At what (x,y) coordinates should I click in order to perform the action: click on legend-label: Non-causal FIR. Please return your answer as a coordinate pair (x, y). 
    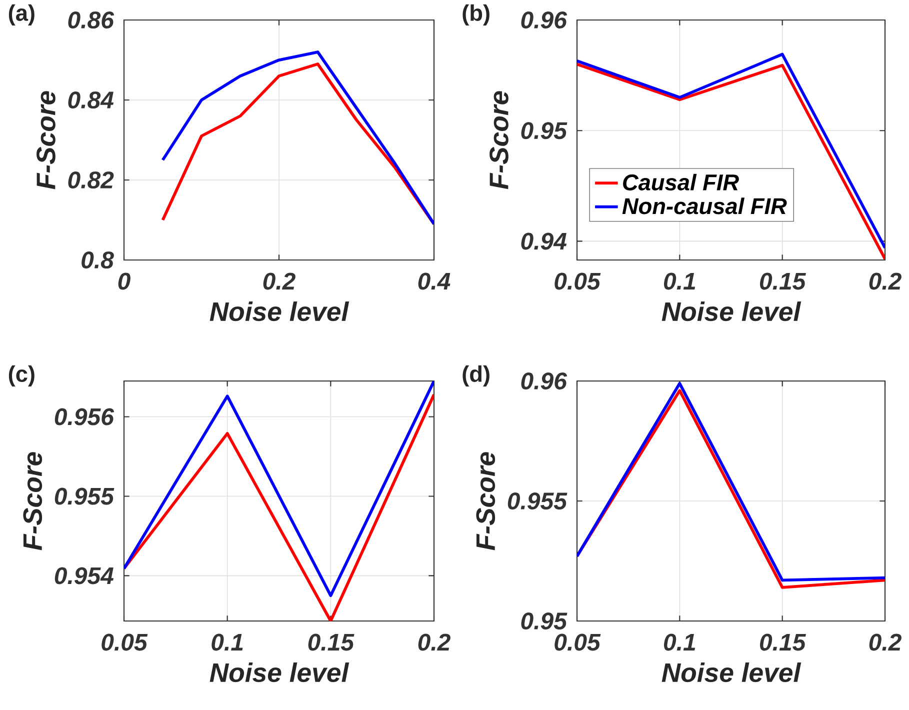
    Looking at the image, I should click on (704, 206).